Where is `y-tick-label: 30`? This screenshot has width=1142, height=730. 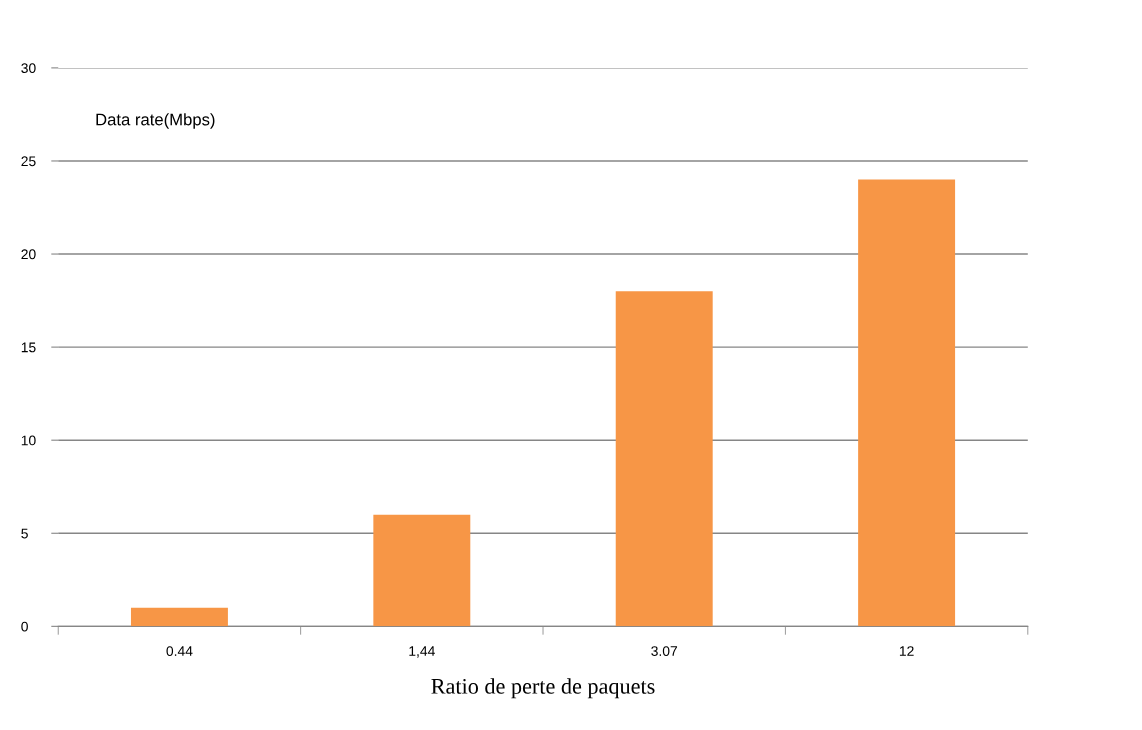
y-tick-label: 30 is located at coordinates (28, 68).